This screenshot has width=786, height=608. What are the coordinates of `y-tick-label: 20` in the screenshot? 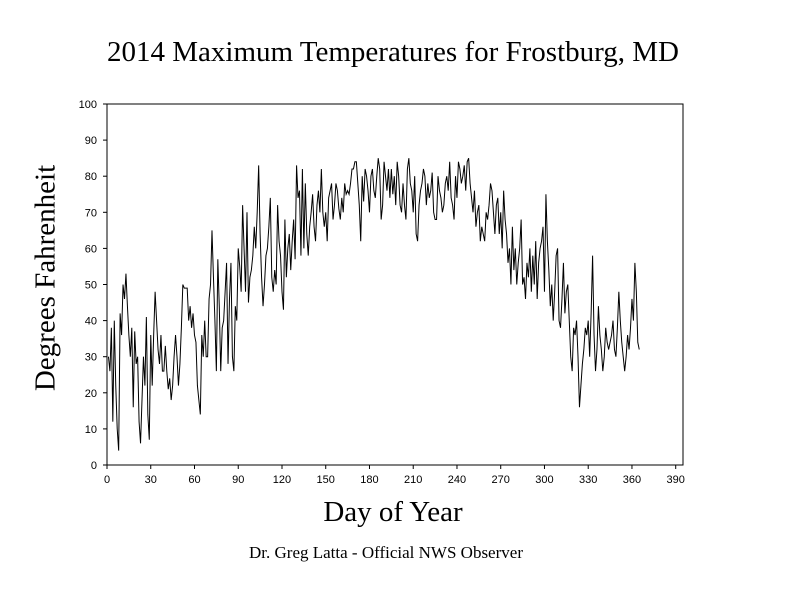 It's located at (91, 394).